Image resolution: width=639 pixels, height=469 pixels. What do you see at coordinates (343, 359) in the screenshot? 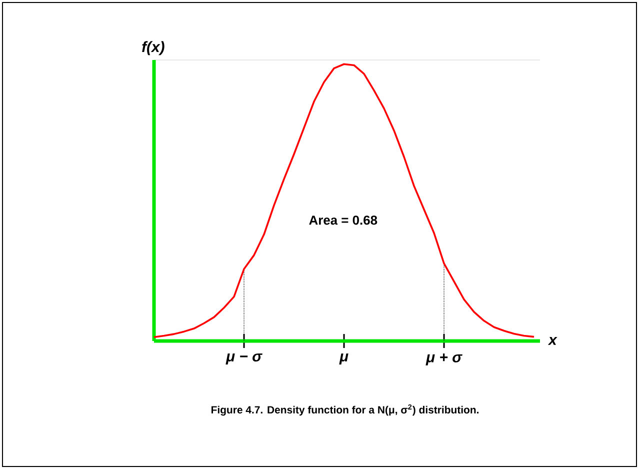
I see `x-tick-label: μ` at bounding box center [343, 359].